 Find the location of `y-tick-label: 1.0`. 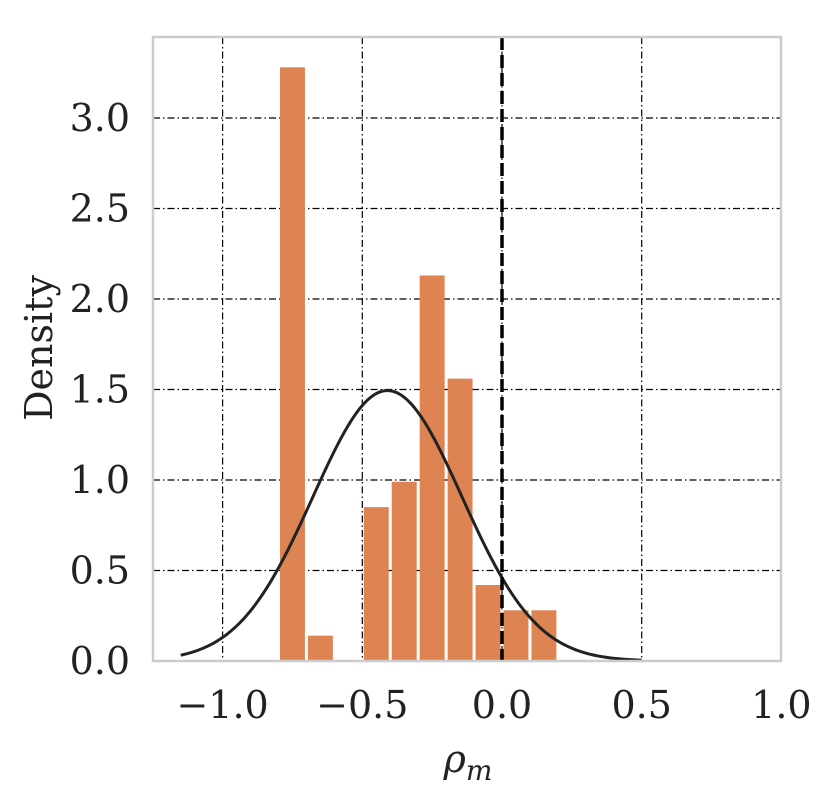

y-tick-label: 1.0 is located at coordinates (100, 480).